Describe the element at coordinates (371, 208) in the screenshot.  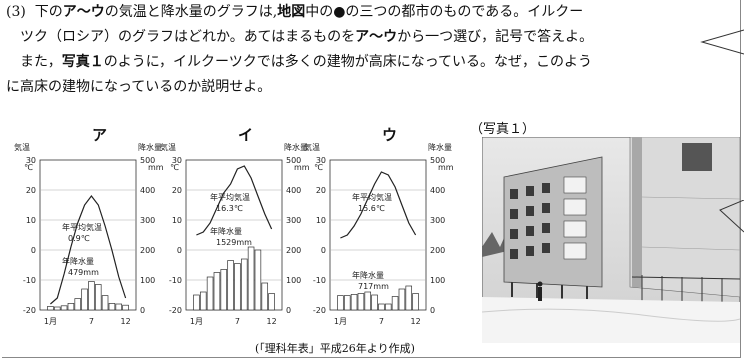
I see `chart-annotation: 15.6℃` at that location.